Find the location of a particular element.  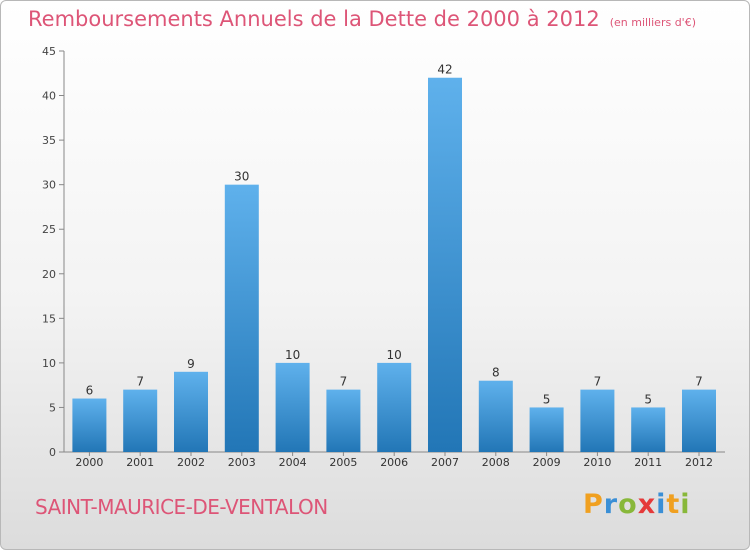

x-tick-label: 2009 is located at coordinates (547, 462).